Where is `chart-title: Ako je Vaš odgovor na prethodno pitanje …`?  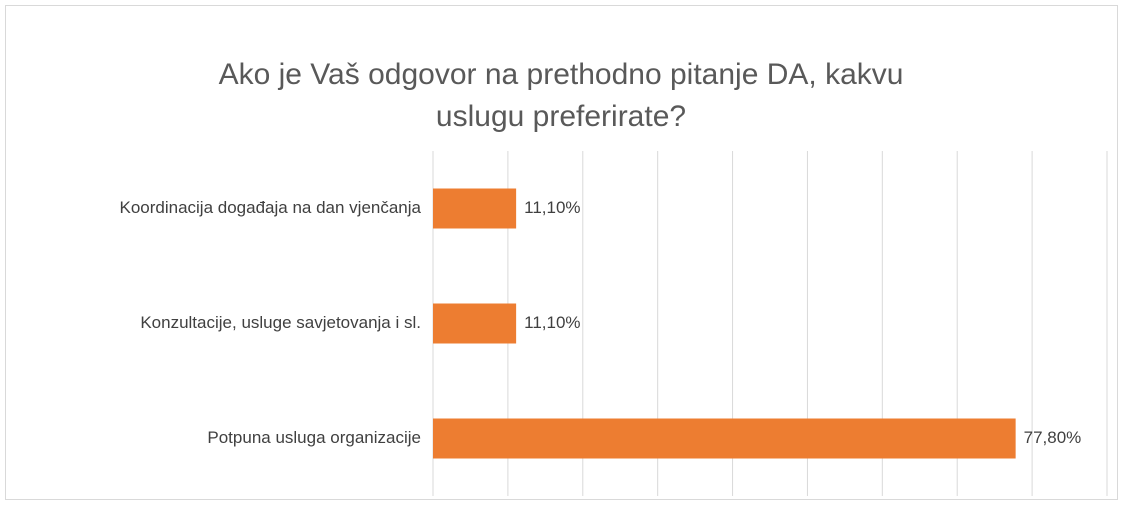 chart-title: Ako je Vaš odgovor na prethodno pitanje … is located at coordinates (561, 95).